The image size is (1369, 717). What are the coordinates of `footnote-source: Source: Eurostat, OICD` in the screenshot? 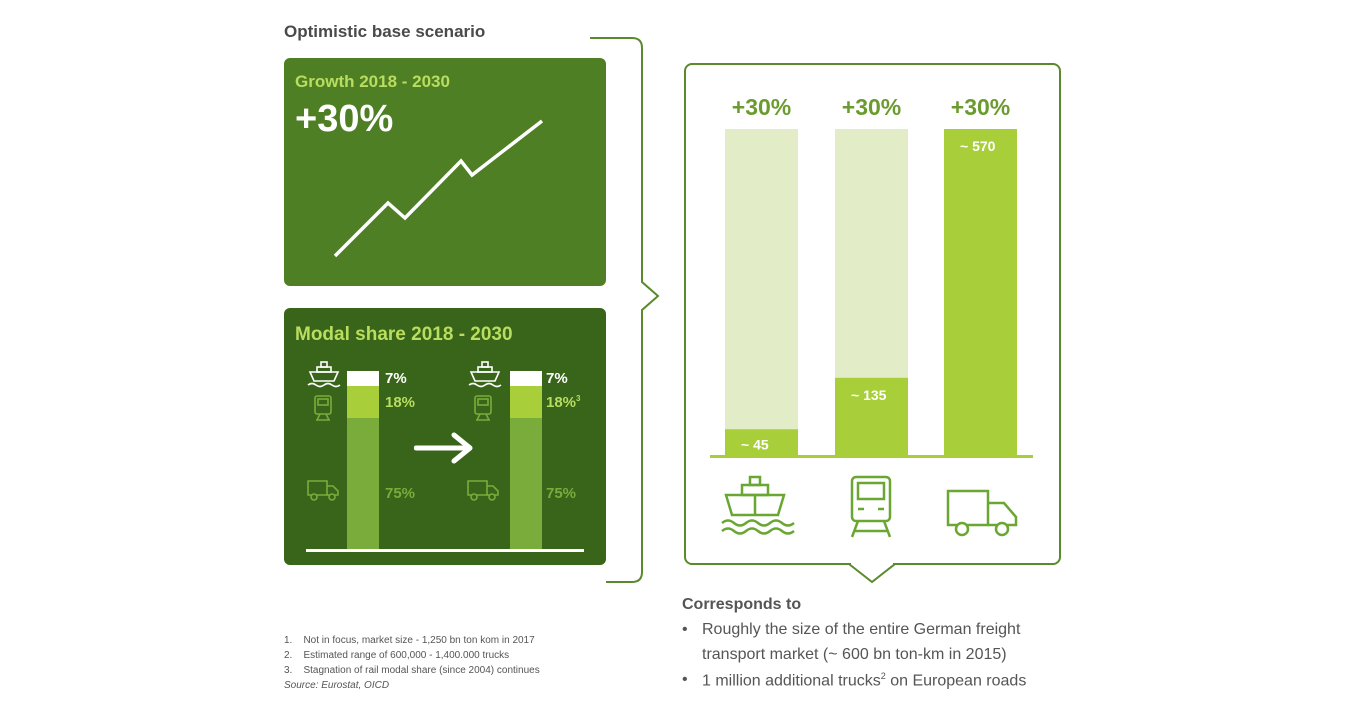 It's located at (337, 685).